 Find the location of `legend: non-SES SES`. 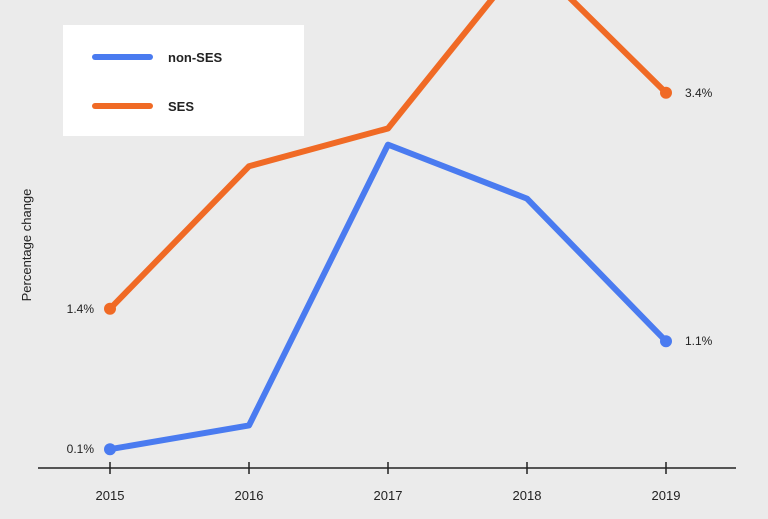

legend: non-SES SES is located at coordinates (157, 82).